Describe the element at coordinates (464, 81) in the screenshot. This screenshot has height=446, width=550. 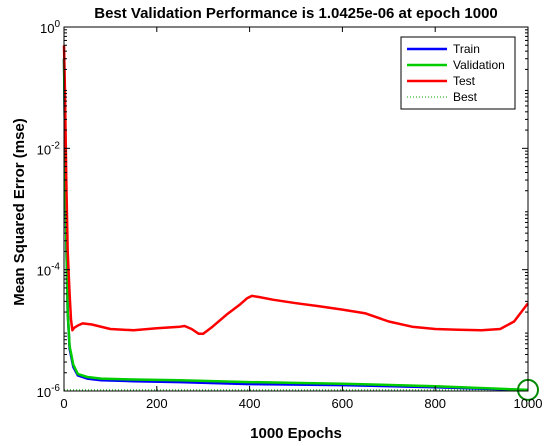
I see `legend-label-test: Test` at that location.